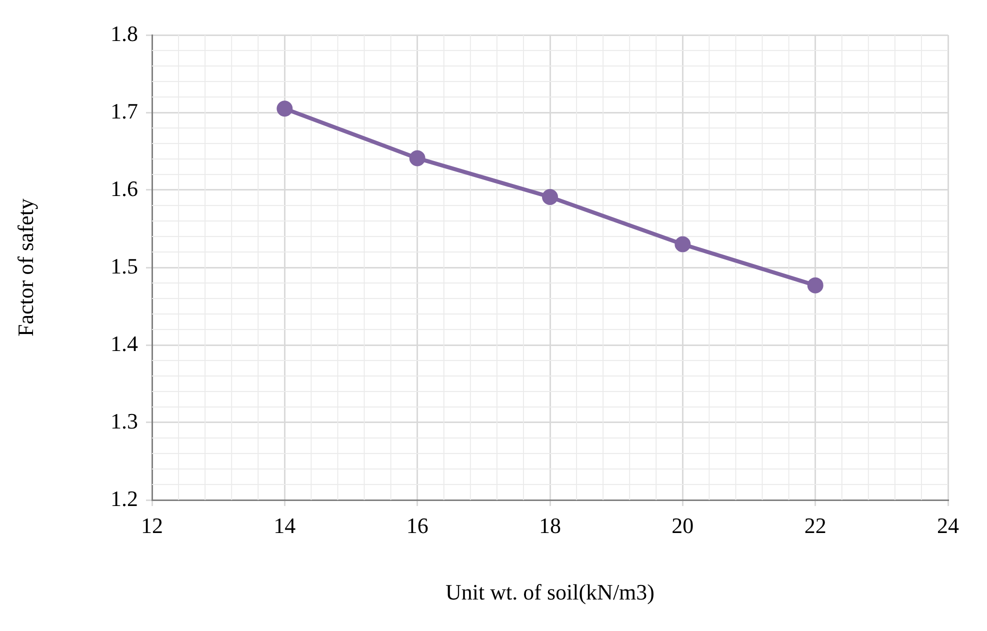  What do you see at coordinates (417, 525) in the screenshot?
I see `x-tick-label: 16` at bounding box center [417, 525].